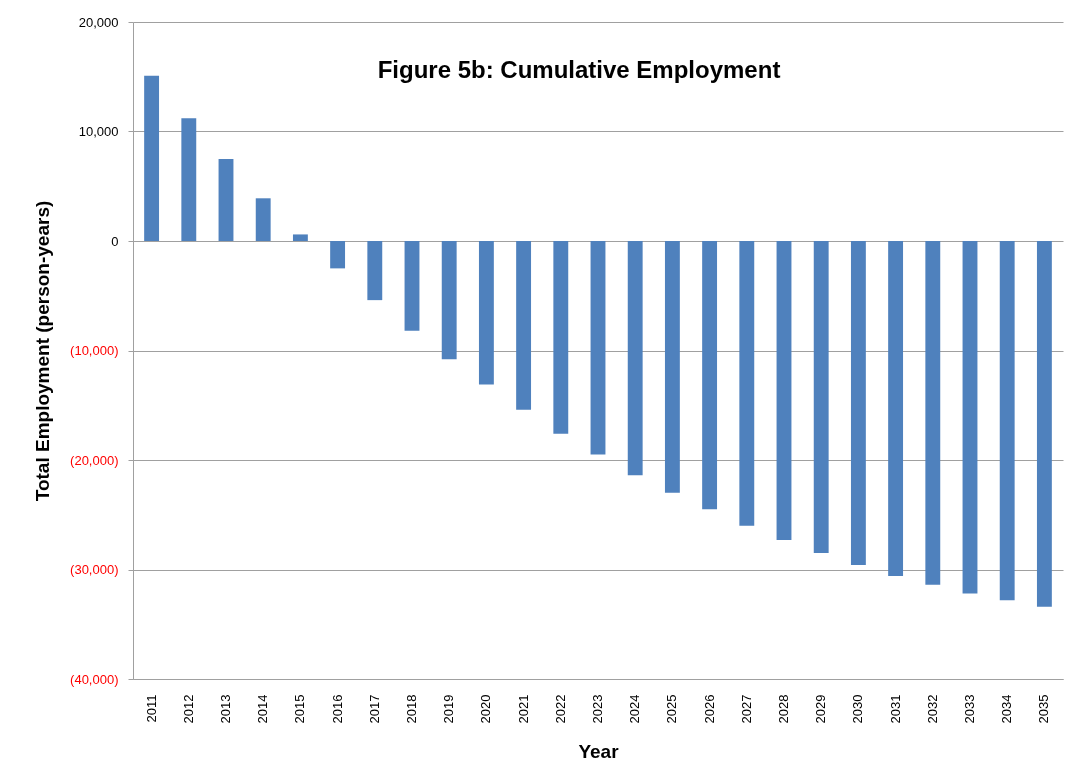 This screenshot has width=1068, height=780. I want to click on x-tick-label: 2020, so click(486, 709).